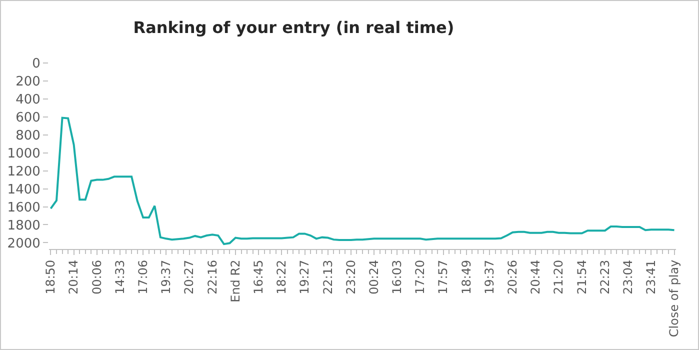 The image size is (699, 350). What do you see at coordinates (351, 277) in the screenshot?
I see `x-tick-label: 23:20` at bounding box center [351, 277].